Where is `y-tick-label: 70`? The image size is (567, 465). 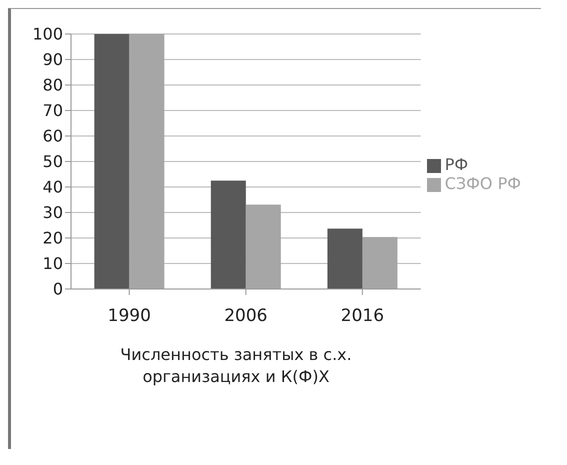 y-tick-label: 70 is located at coordinates (52, 110).